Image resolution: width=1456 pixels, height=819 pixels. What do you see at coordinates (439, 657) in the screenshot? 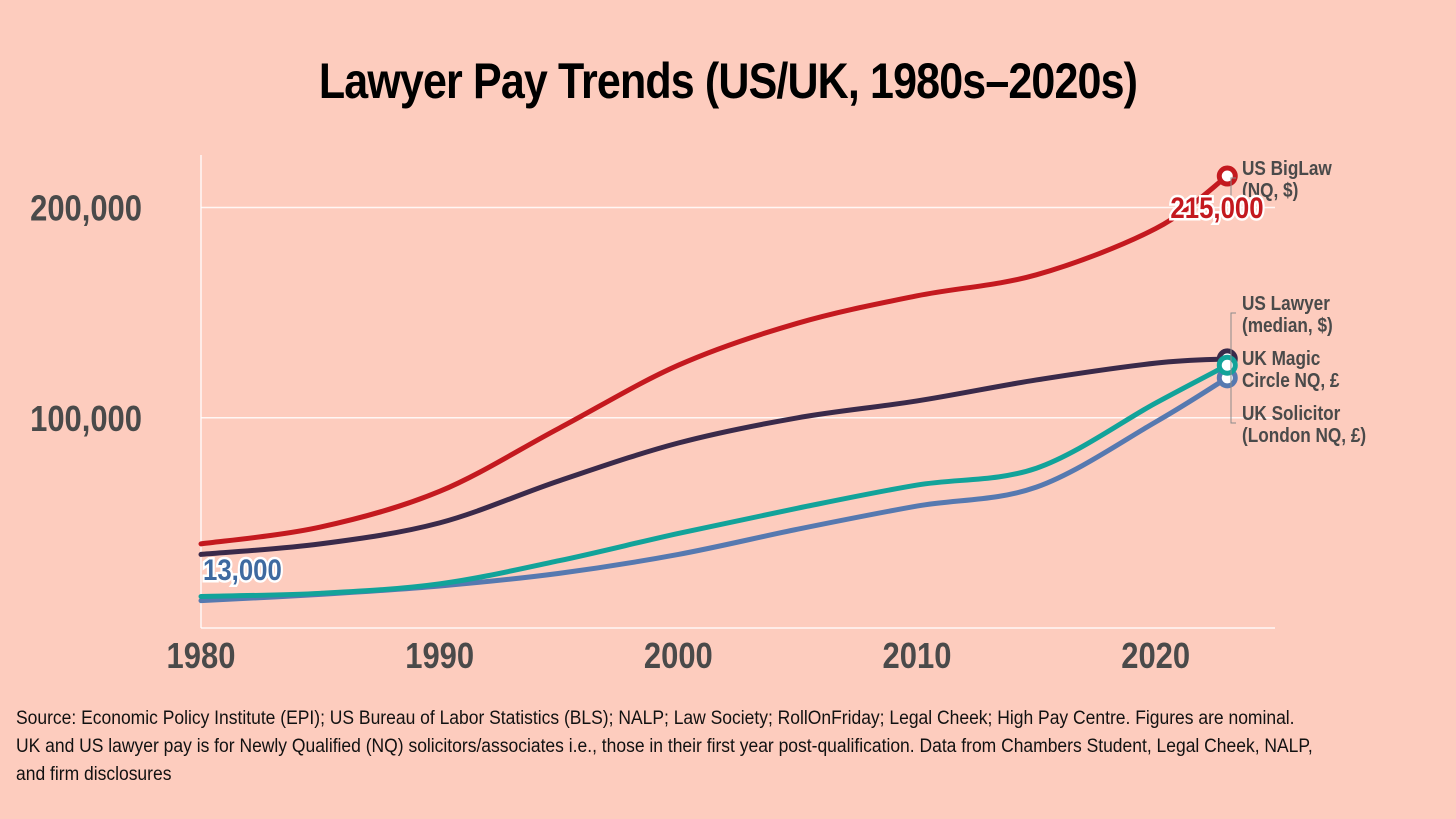
I see `x-tick-label: 1990` at bounding box center [439, 657].